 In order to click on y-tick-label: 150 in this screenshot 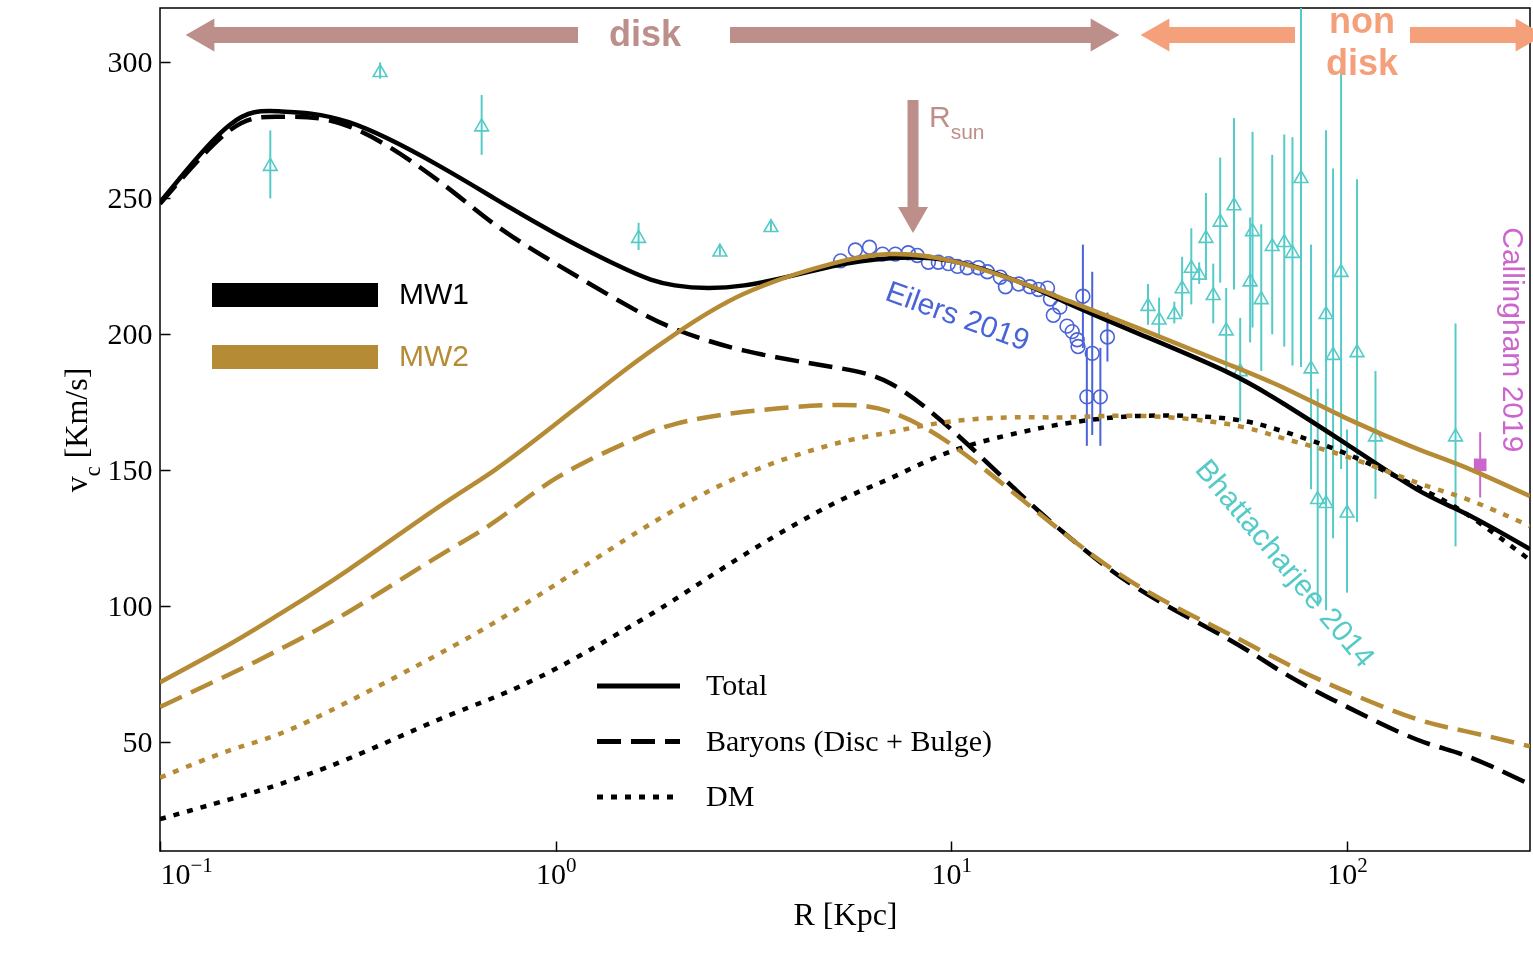, I will do `click(130, 469)`.